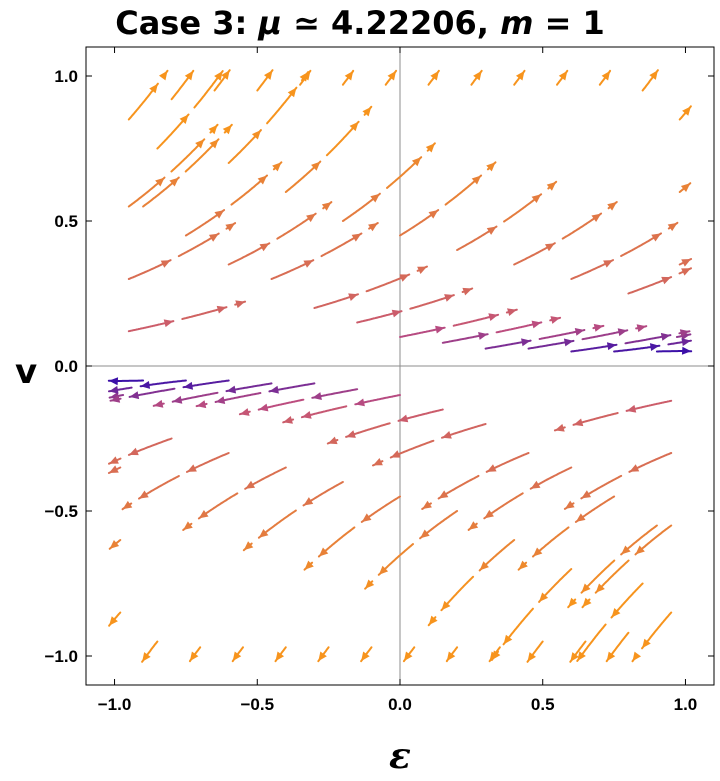 The height and width of the screenshot is (781, 720). Describe the element at coordinates (187, 23) in the screenshot. I see `title-prefix: Case 3:` at that location.